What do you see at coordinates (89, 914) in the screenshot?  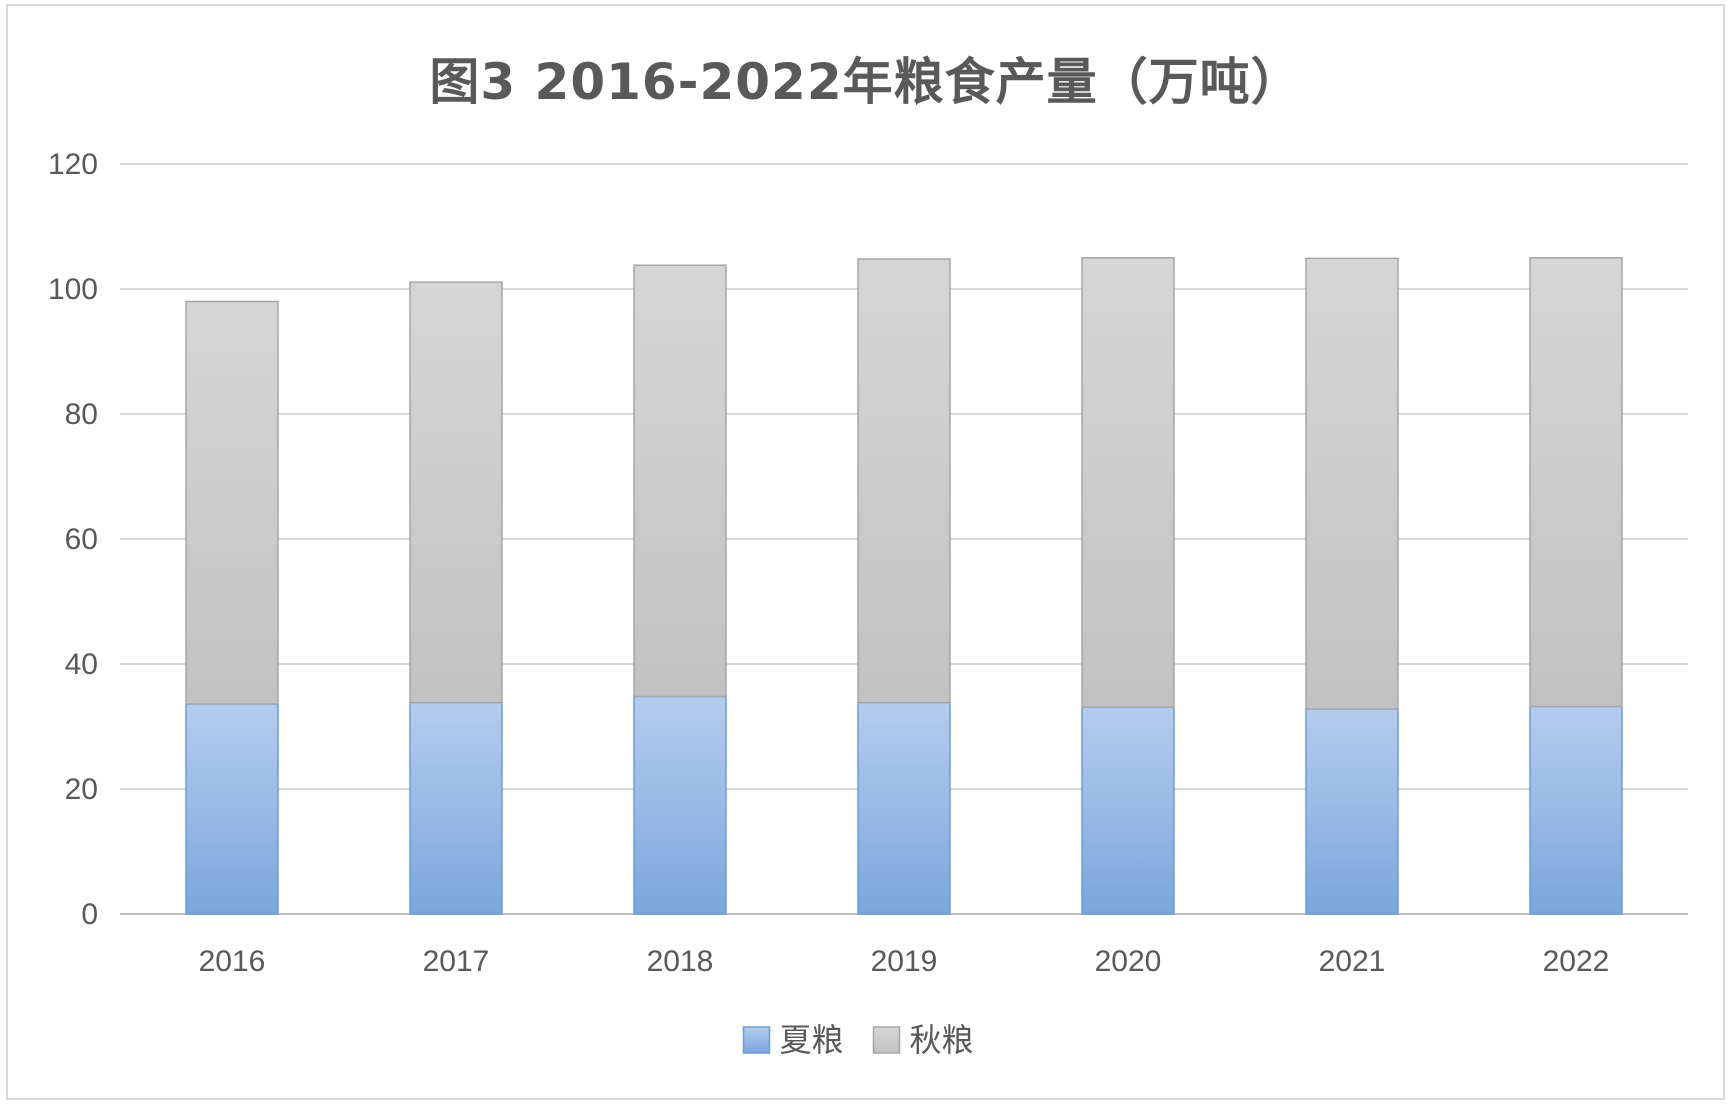 I see `y-tick-label: 0` at bounding box center [89, 914].